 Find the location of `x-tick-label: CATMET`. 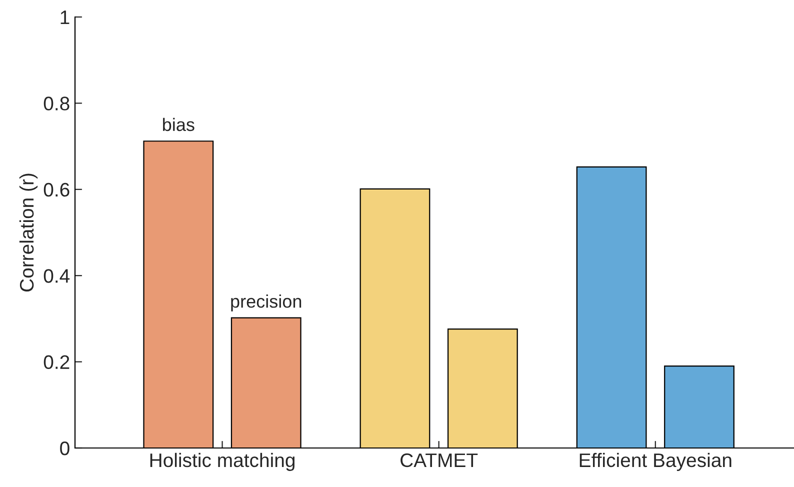

x-tick-label: CATMET is located at coordinates (439, 460).